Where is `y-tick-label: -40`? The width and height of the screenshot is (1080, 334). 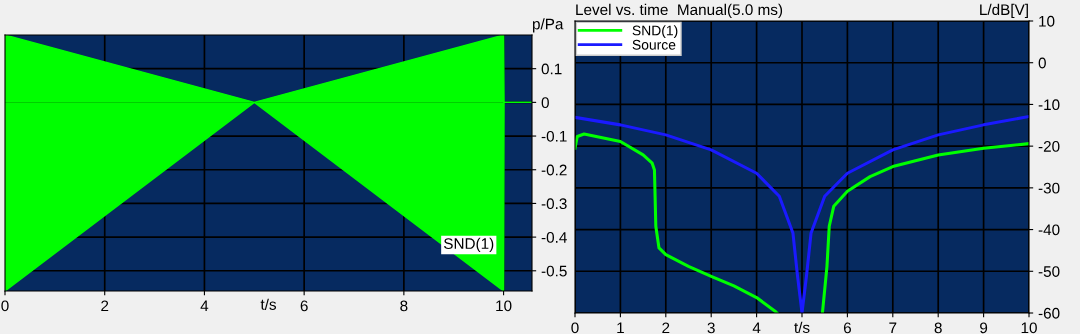 y-tick-label: -40 is located at coordinates (1049, 230).